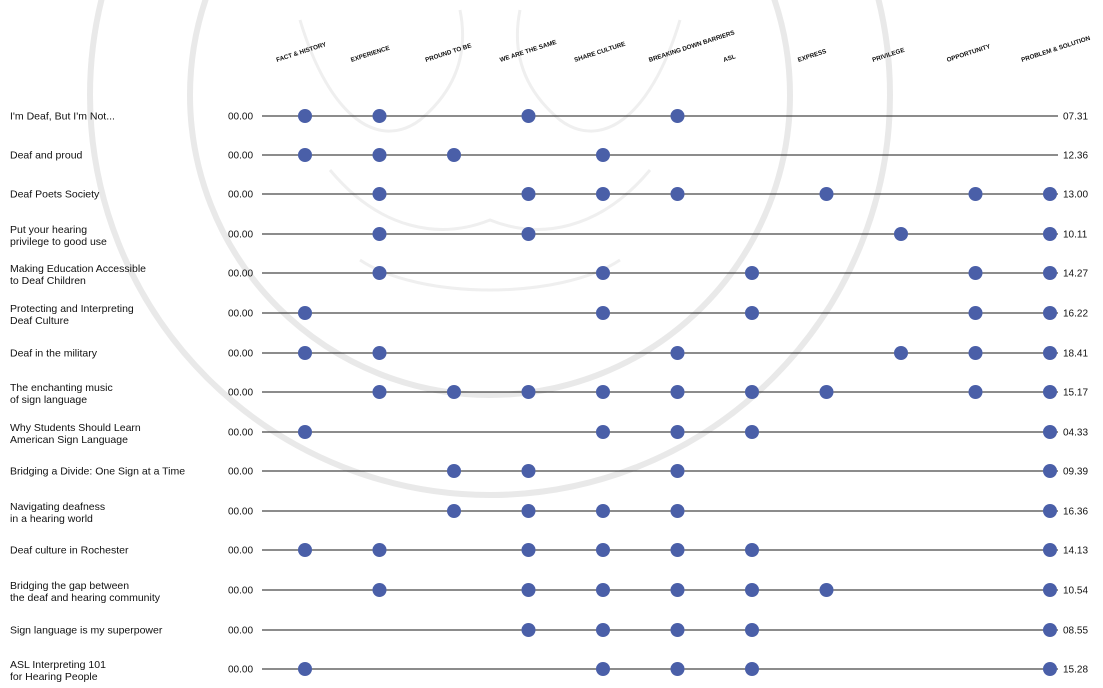 The image size is (1103, 688). Describe the element at coordinates (55, 195) in the screenshot. I see `row-title: Deaf Poets Society` at that location.